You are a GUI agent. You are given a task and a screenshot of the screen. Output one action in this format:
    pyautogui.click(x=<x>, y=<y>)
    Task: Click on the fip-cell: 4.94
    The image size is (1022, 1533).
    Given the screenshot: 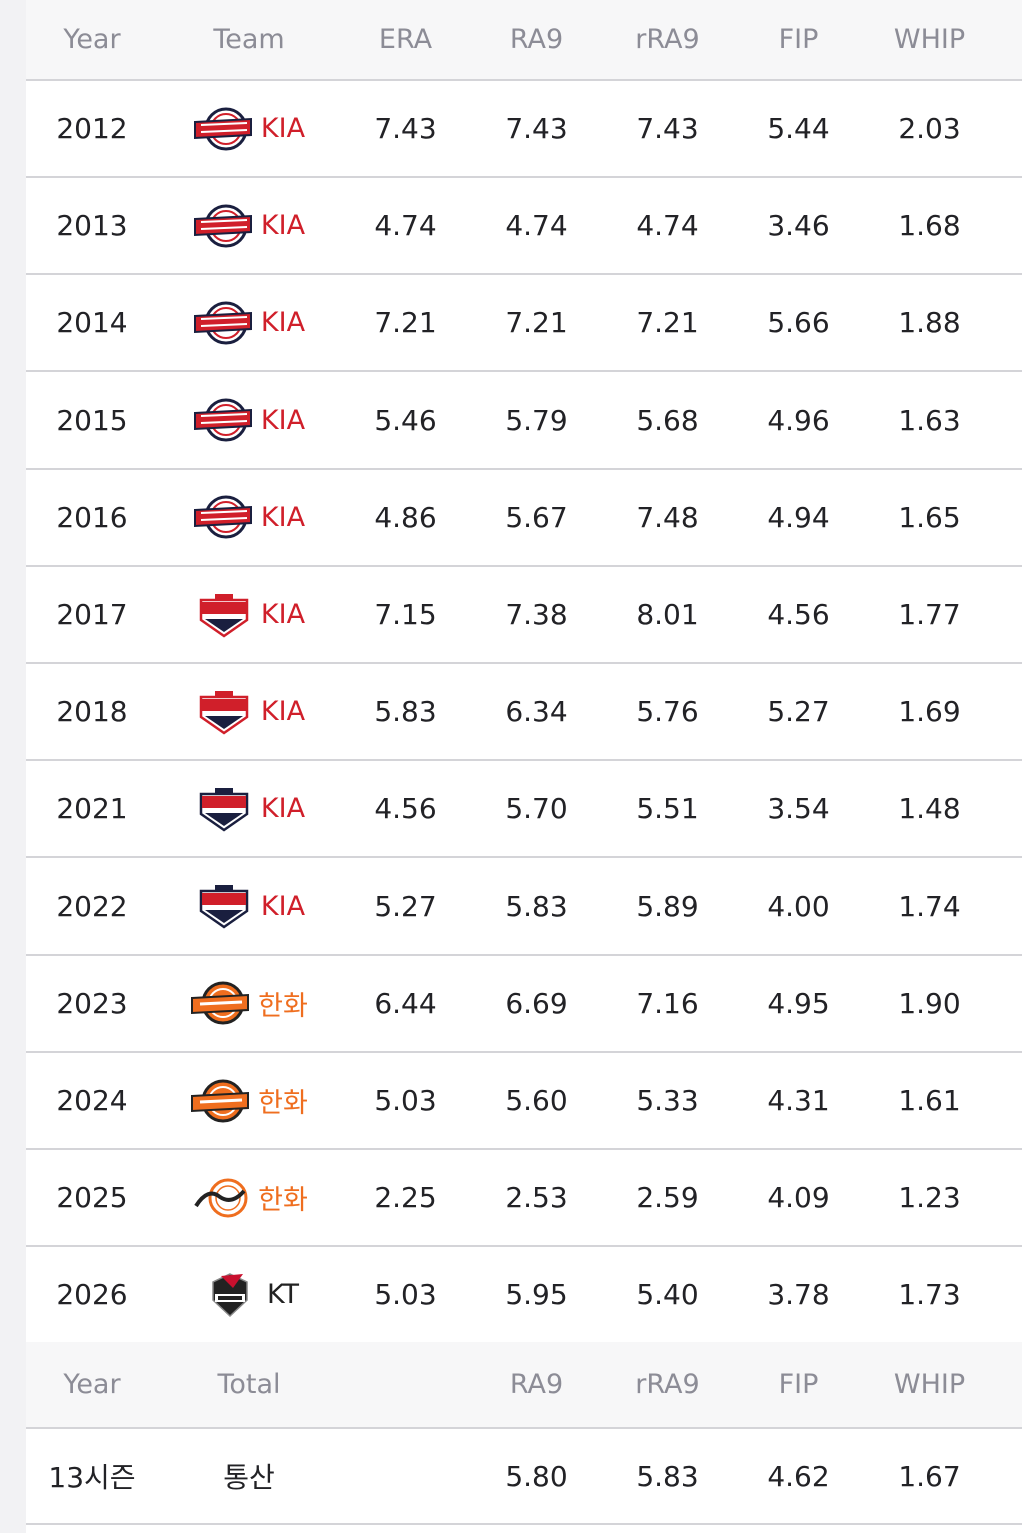 What is the action you would take?
    pyautogui.click(x=798, y=517)
    